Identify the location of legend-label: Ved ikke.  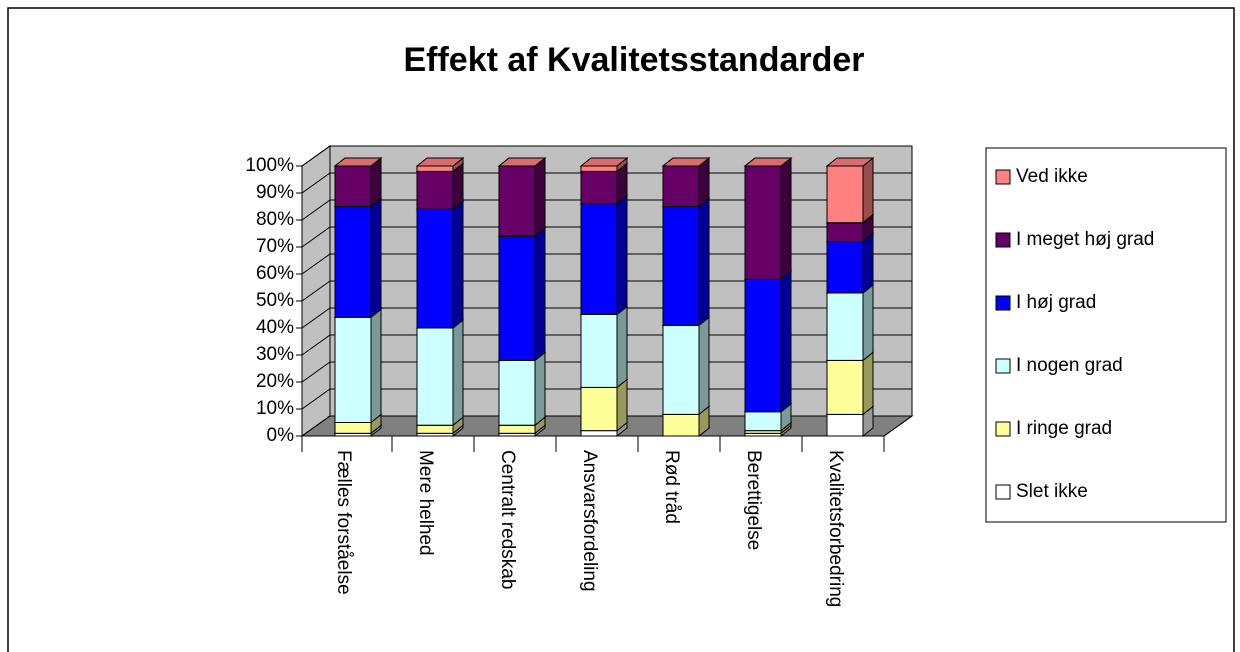
(1052, 176).